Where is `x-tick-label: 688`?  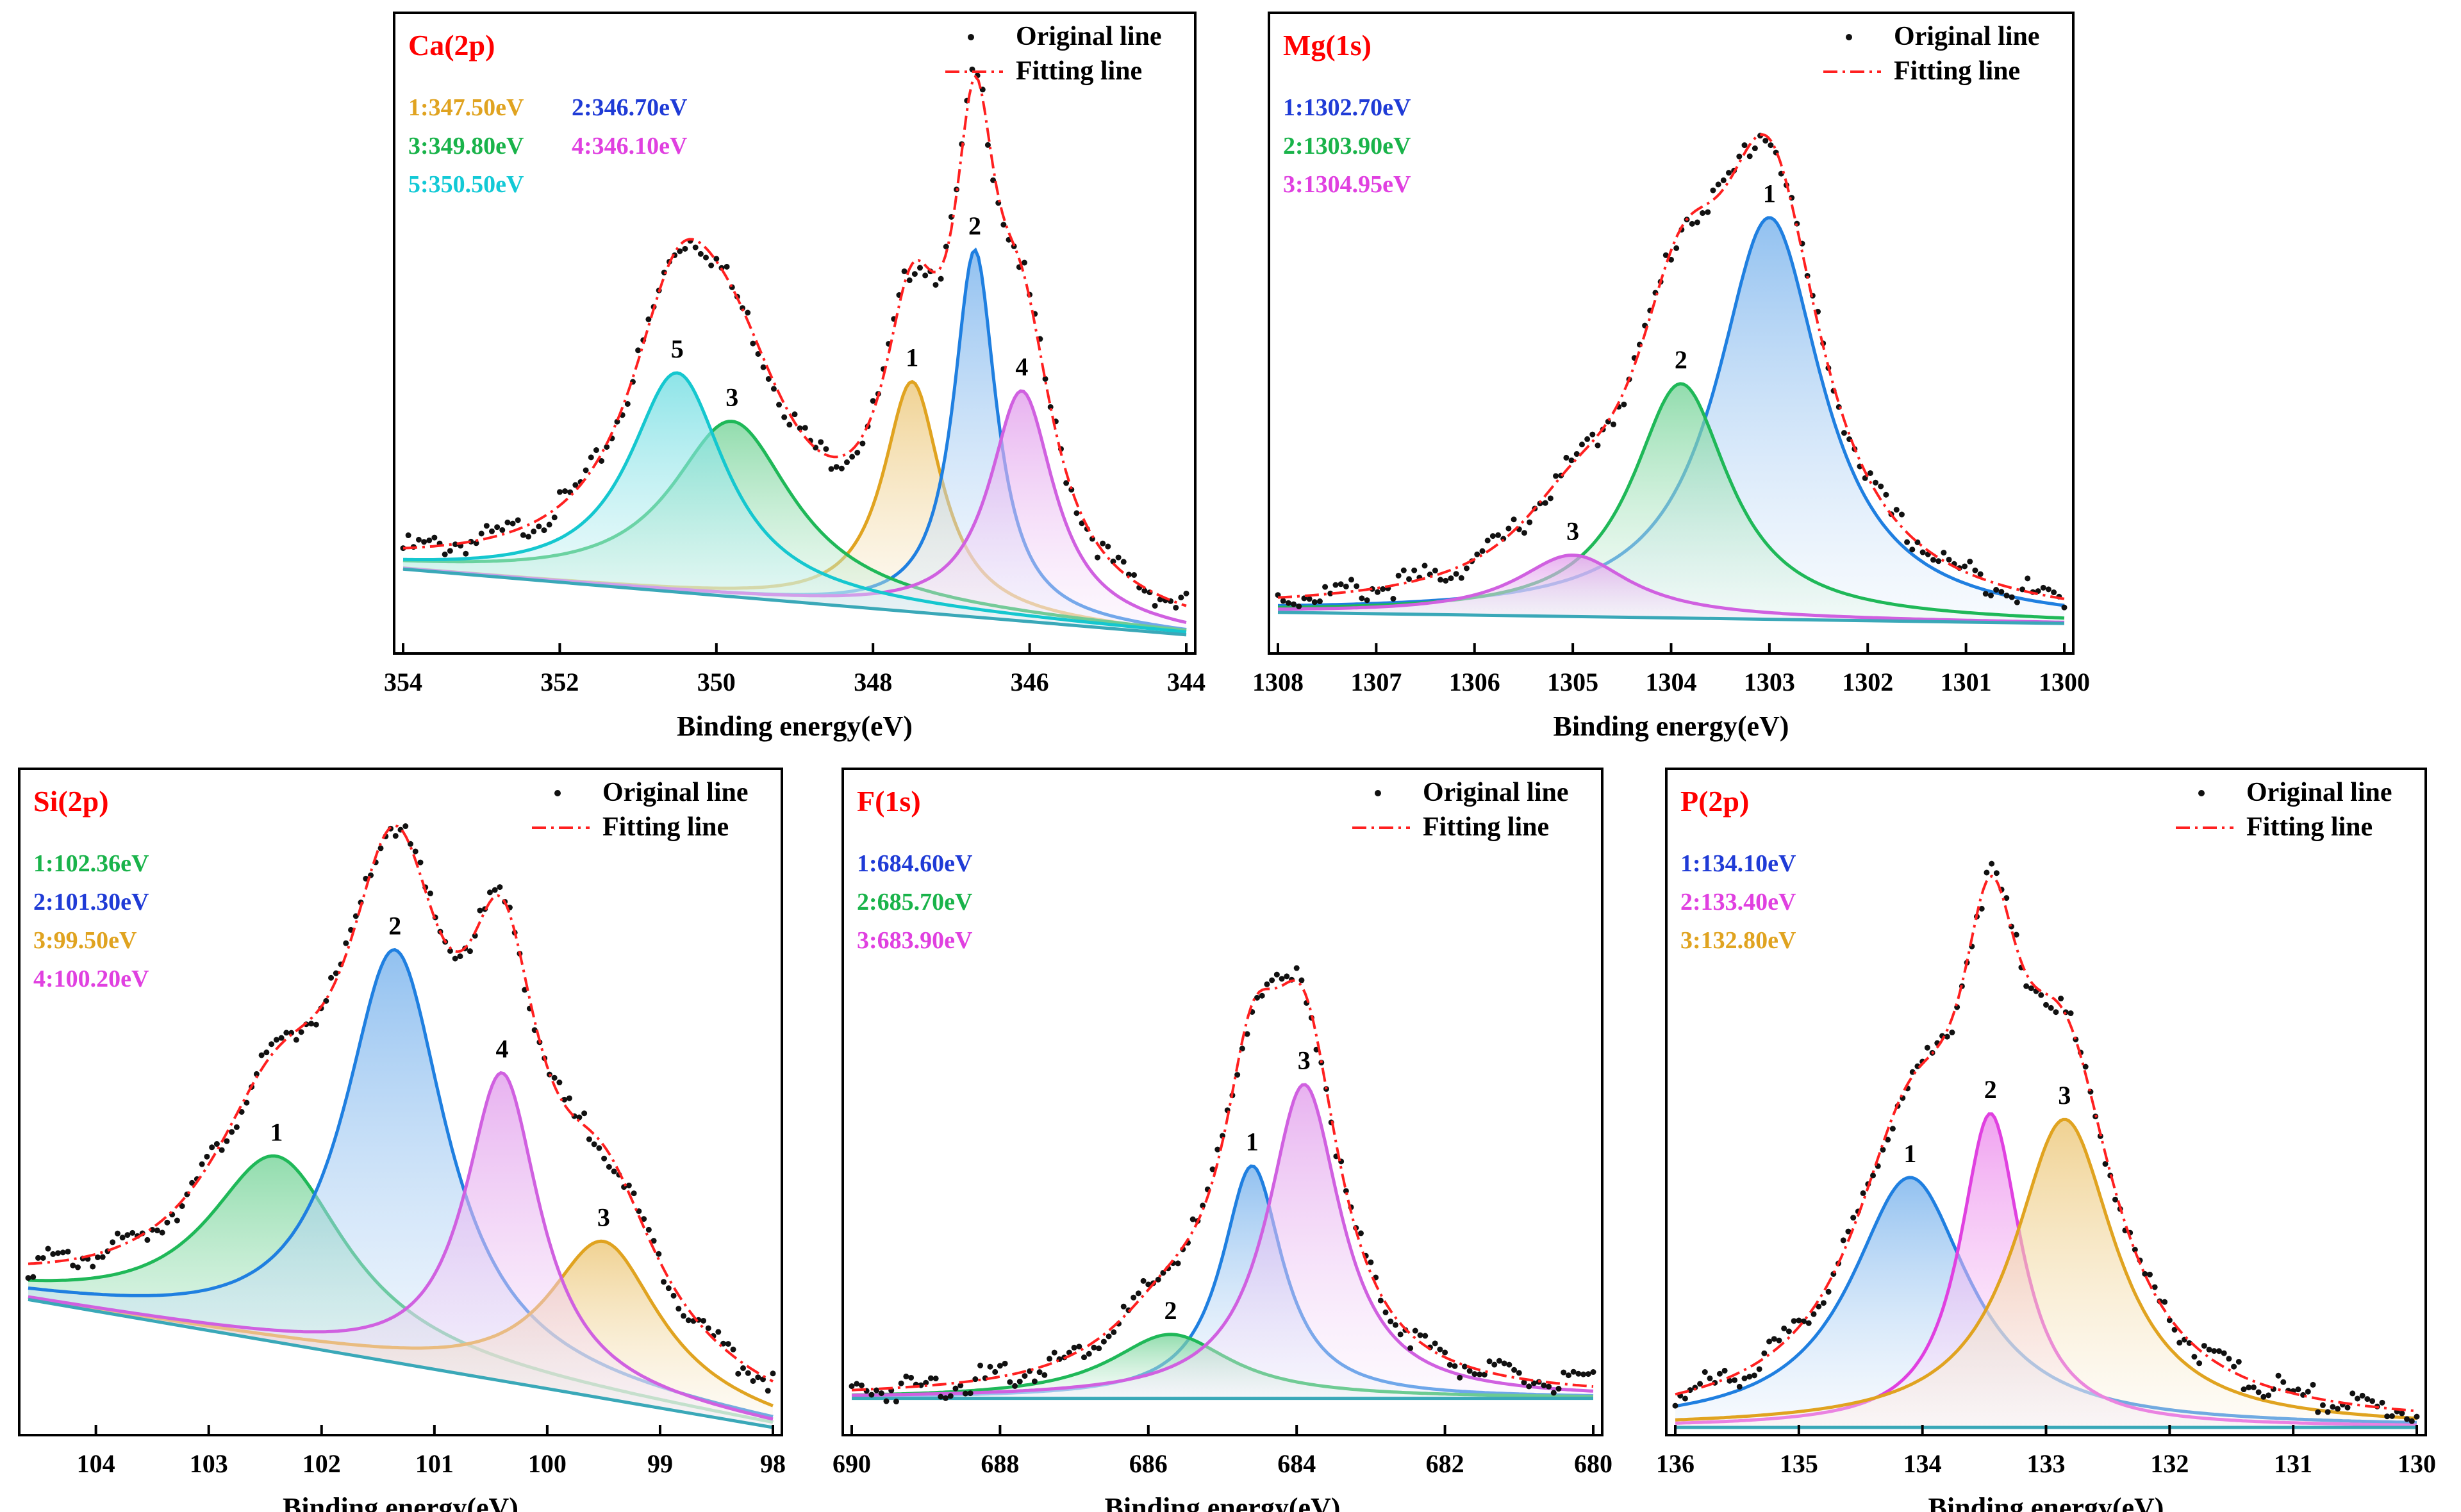
x-tick-label: 688 is located at coordinates (1000, 1464).